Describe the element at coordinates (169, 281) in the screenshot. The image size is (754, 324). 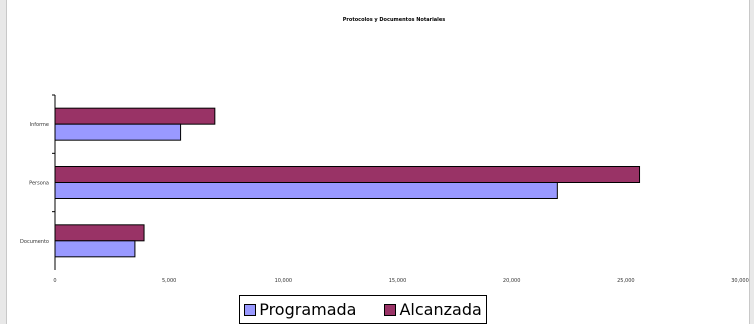
I see `x-tick-label: 5,000` at that location.